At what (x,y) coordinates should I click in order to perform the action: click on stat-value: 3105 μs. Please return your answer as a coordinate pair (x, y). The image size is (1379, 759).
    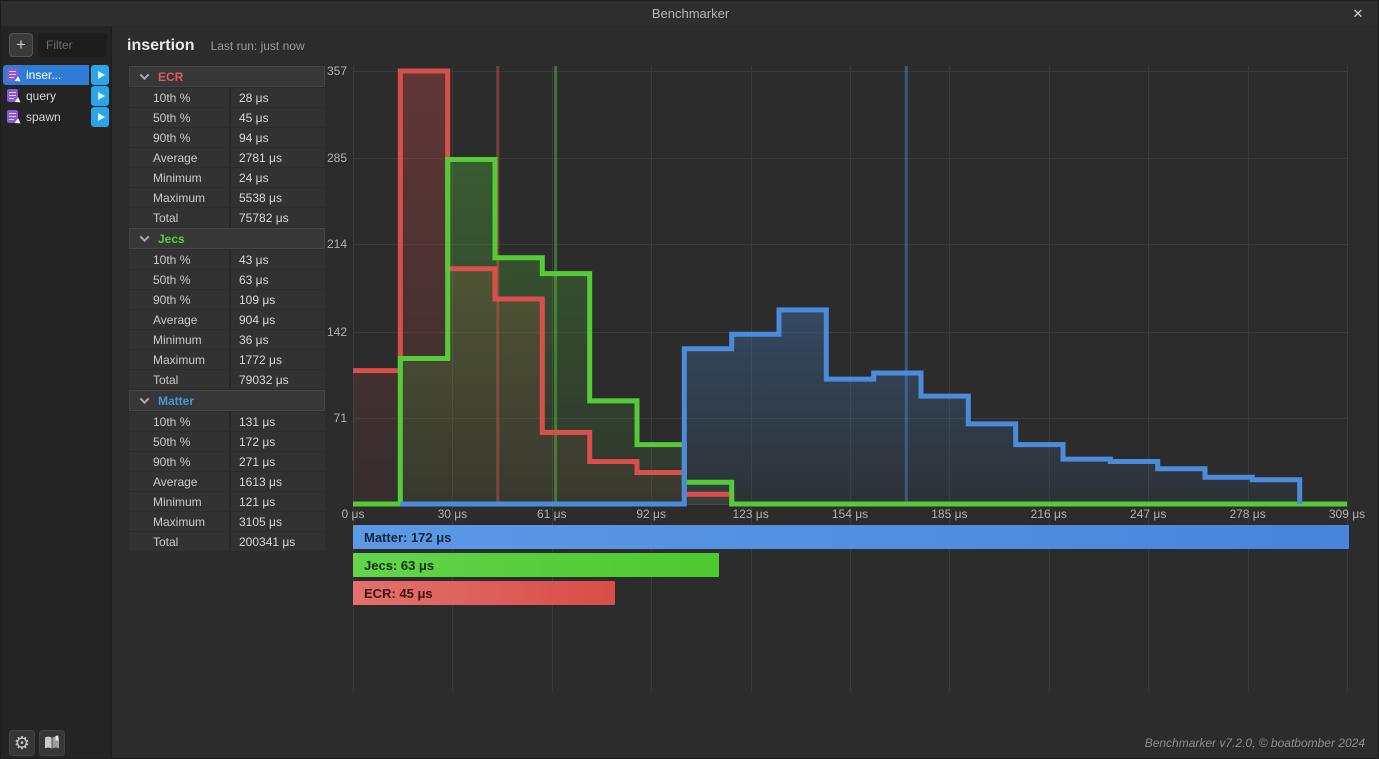
    Looking at the image, I should click on (277, 521).